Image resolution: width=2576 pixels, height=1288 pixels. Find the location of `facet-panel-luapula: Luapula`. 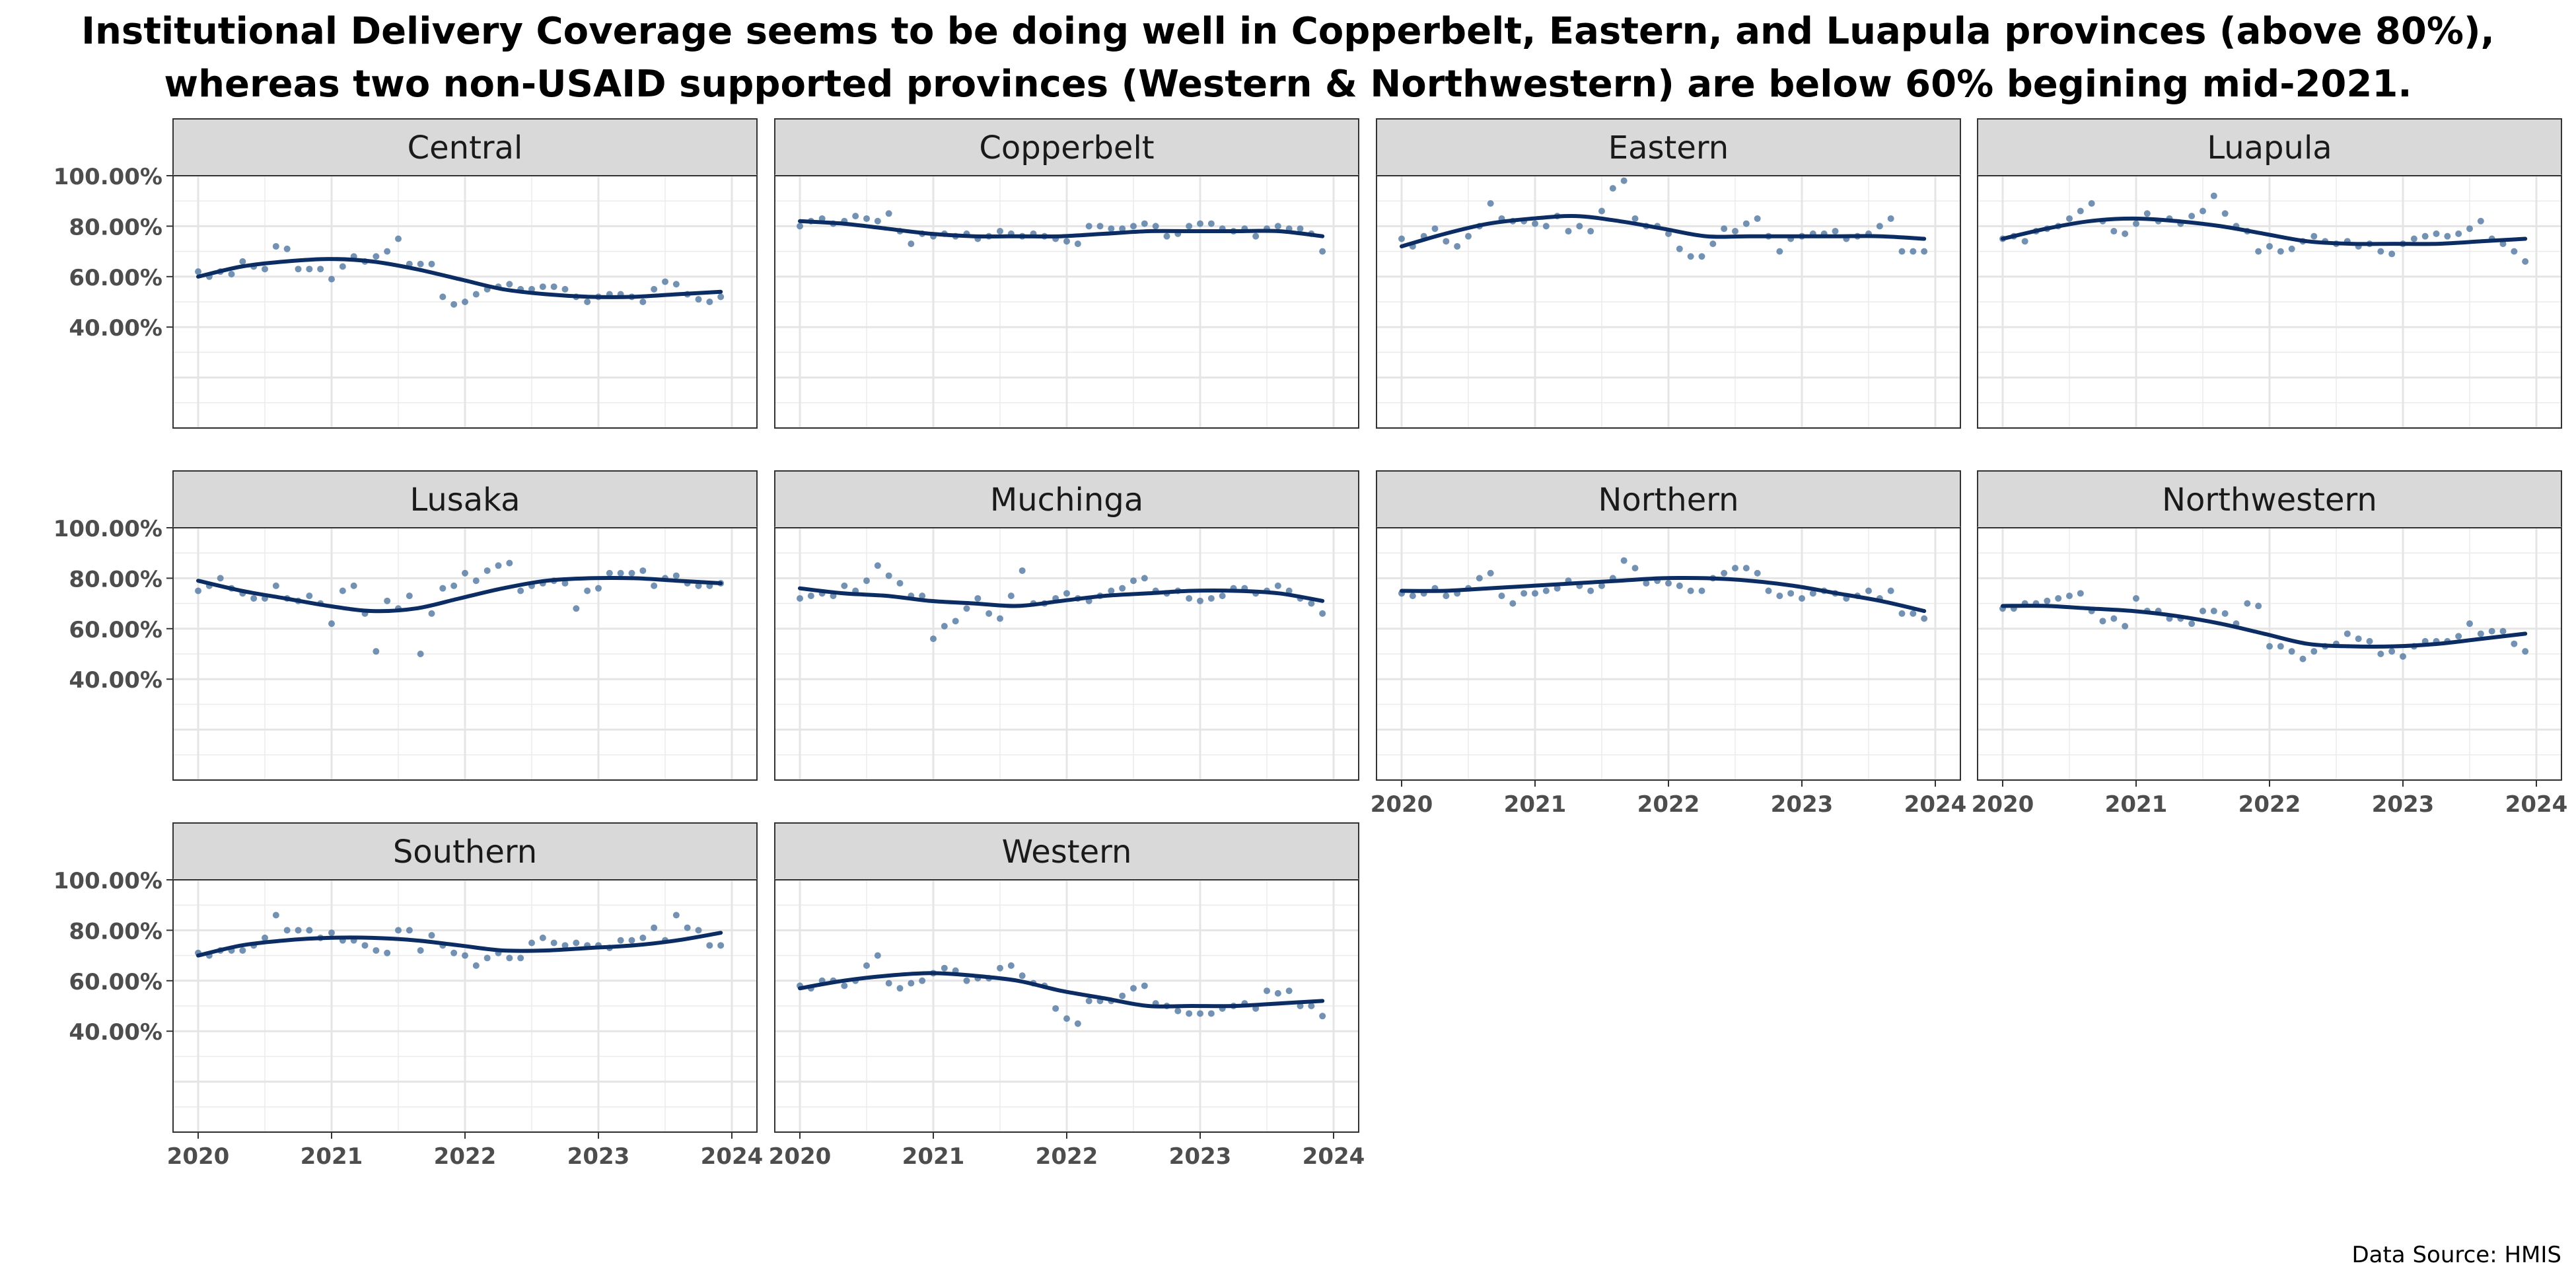

facet-panel-luapula: Luapula is located at coordinates (2269, 273).